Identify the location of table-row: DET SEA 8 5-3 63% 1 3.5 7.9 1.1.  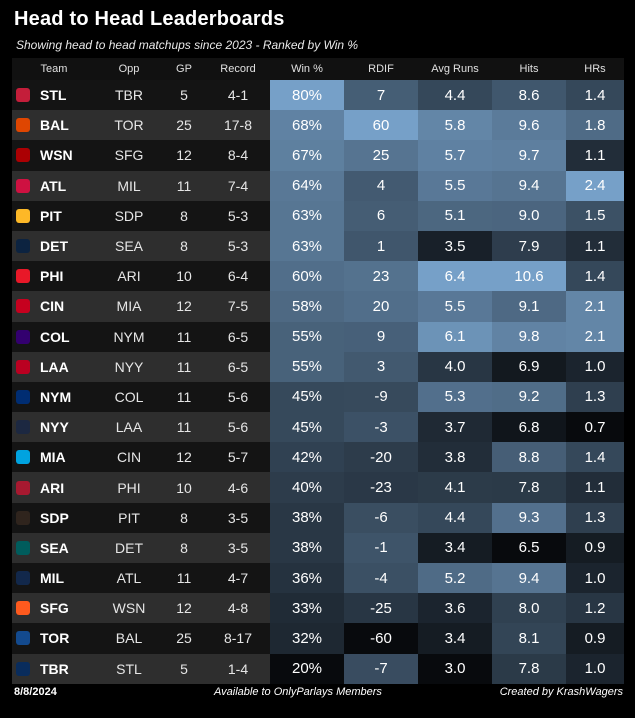
(318, 246).